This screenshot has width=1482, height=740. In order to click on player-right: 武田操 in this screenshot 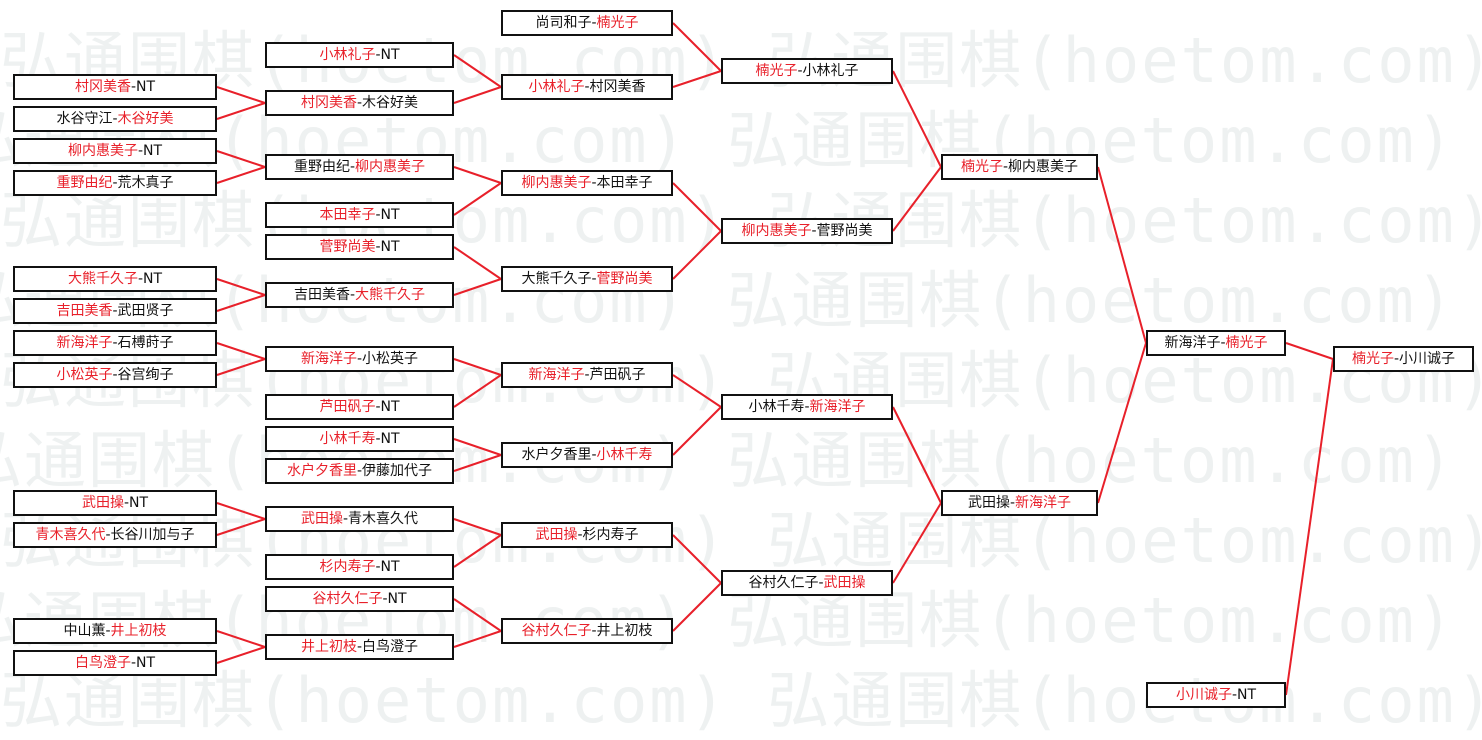, I will do `click(844, 583)`.